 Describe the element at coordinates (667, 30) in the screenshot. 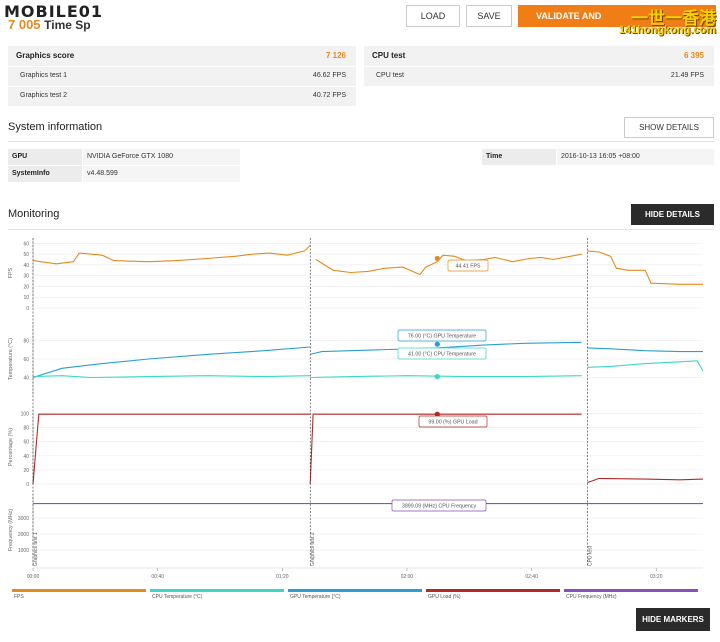

I see `watermark-url: 141hongkong.com` at that location.